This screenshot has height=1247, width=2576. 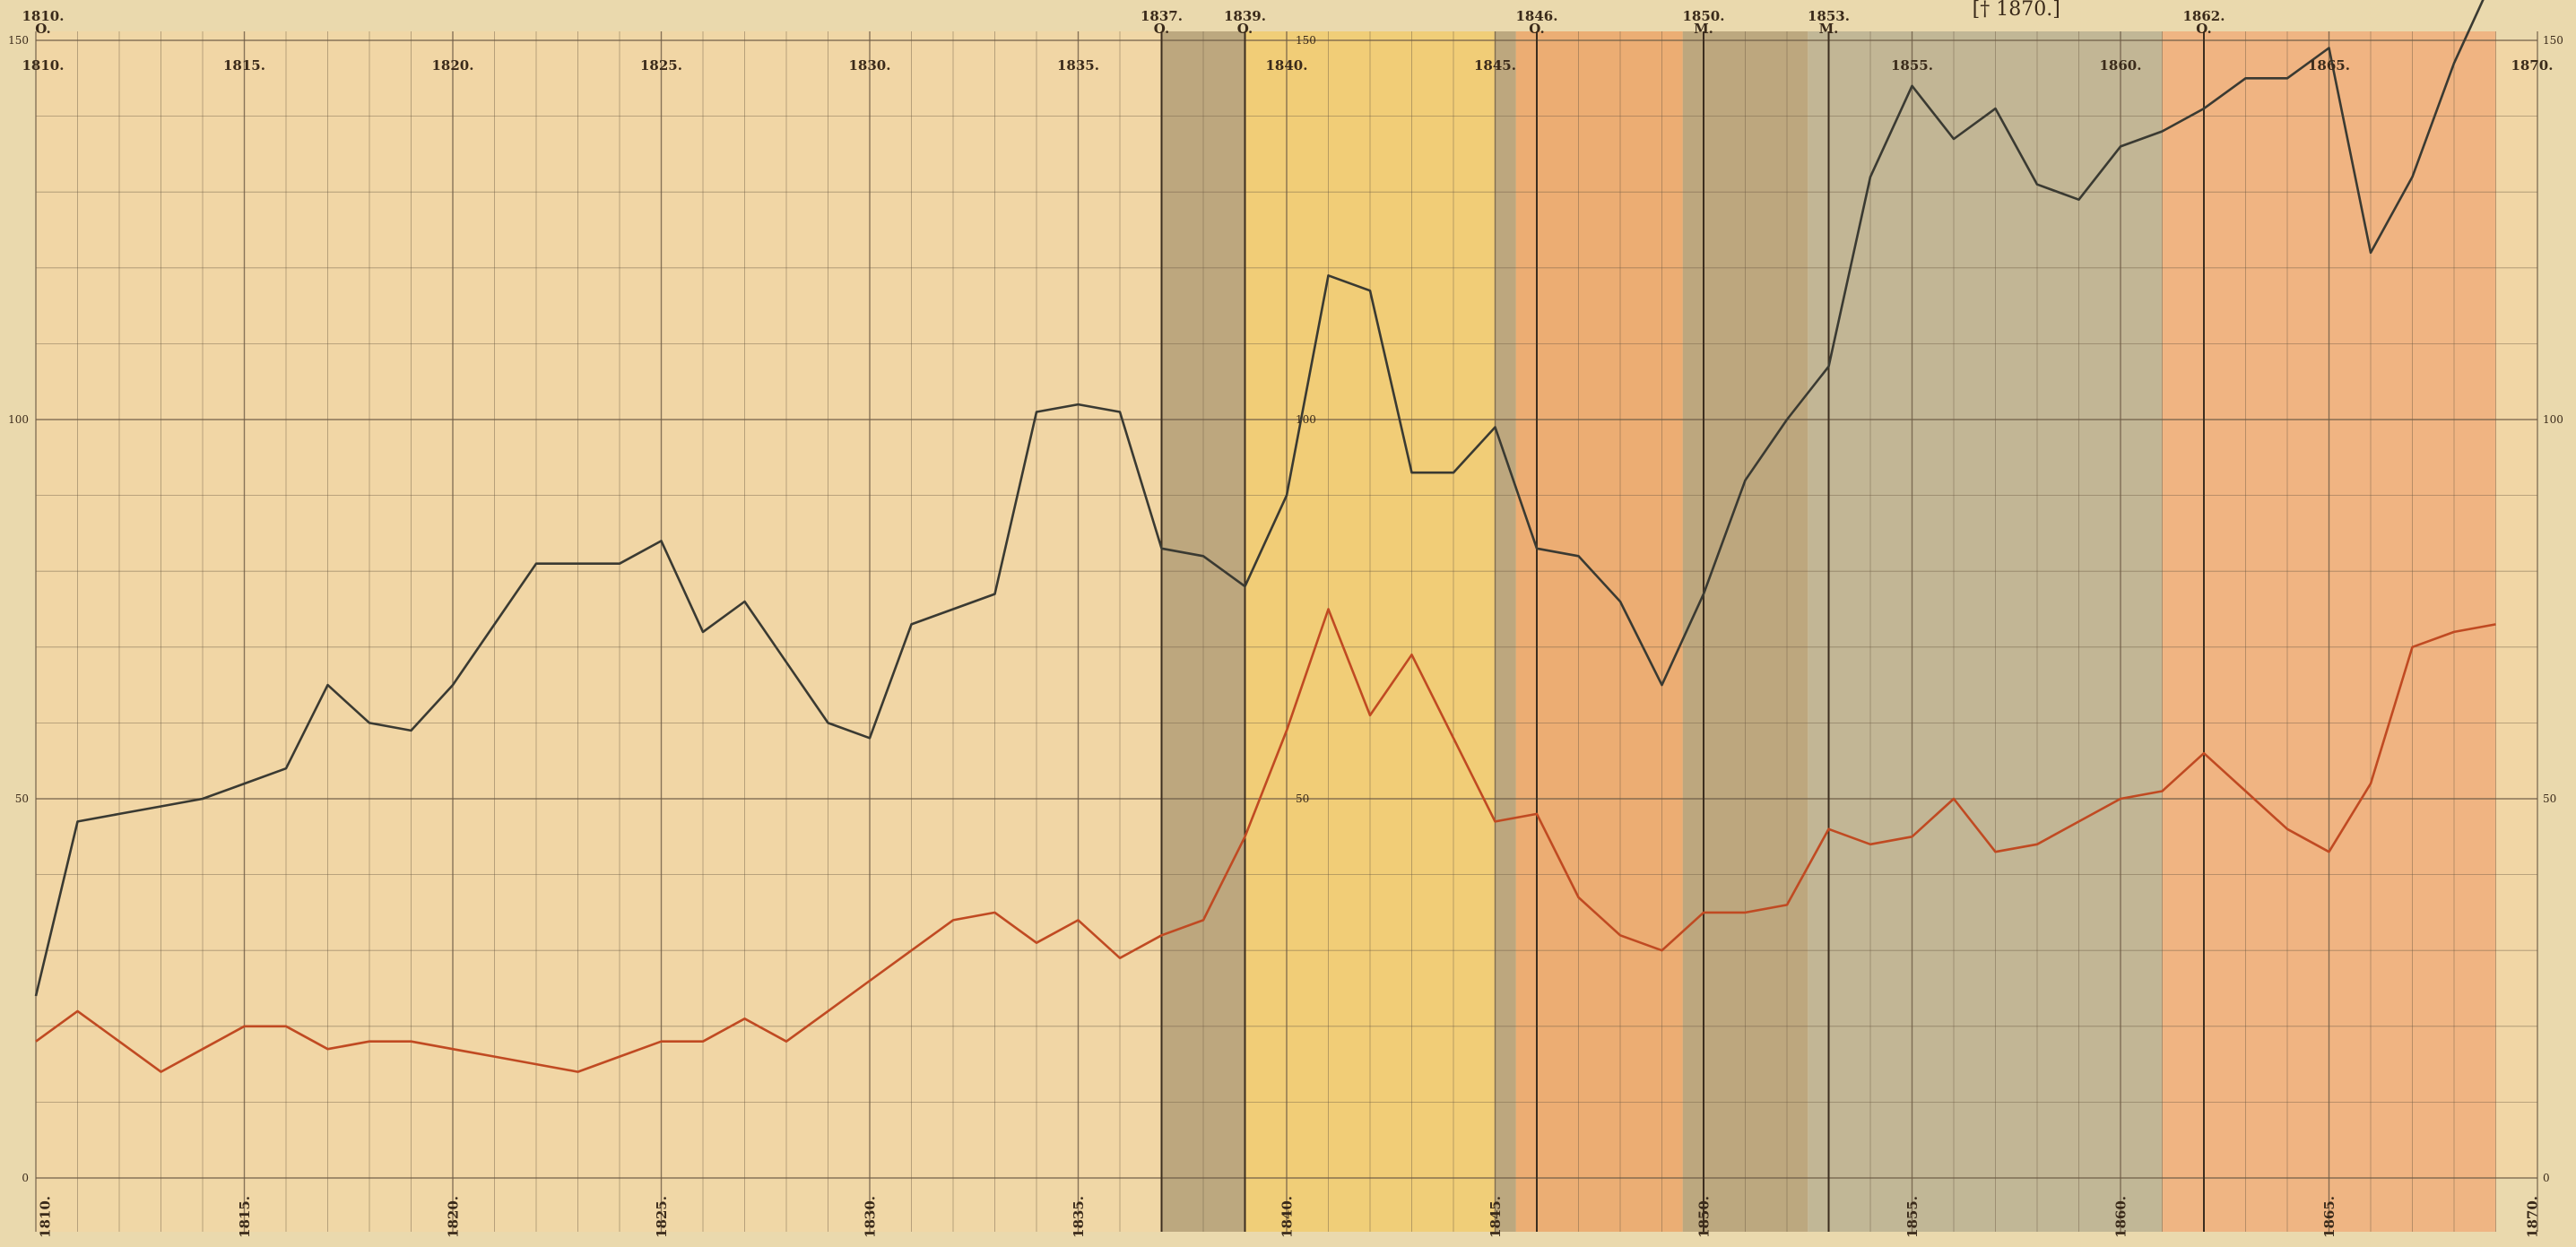 What do you see at coordinates (1078, 65) in the screenshot?
I see `x-tick-top: 1835.` at bounding box center [1078, 65].